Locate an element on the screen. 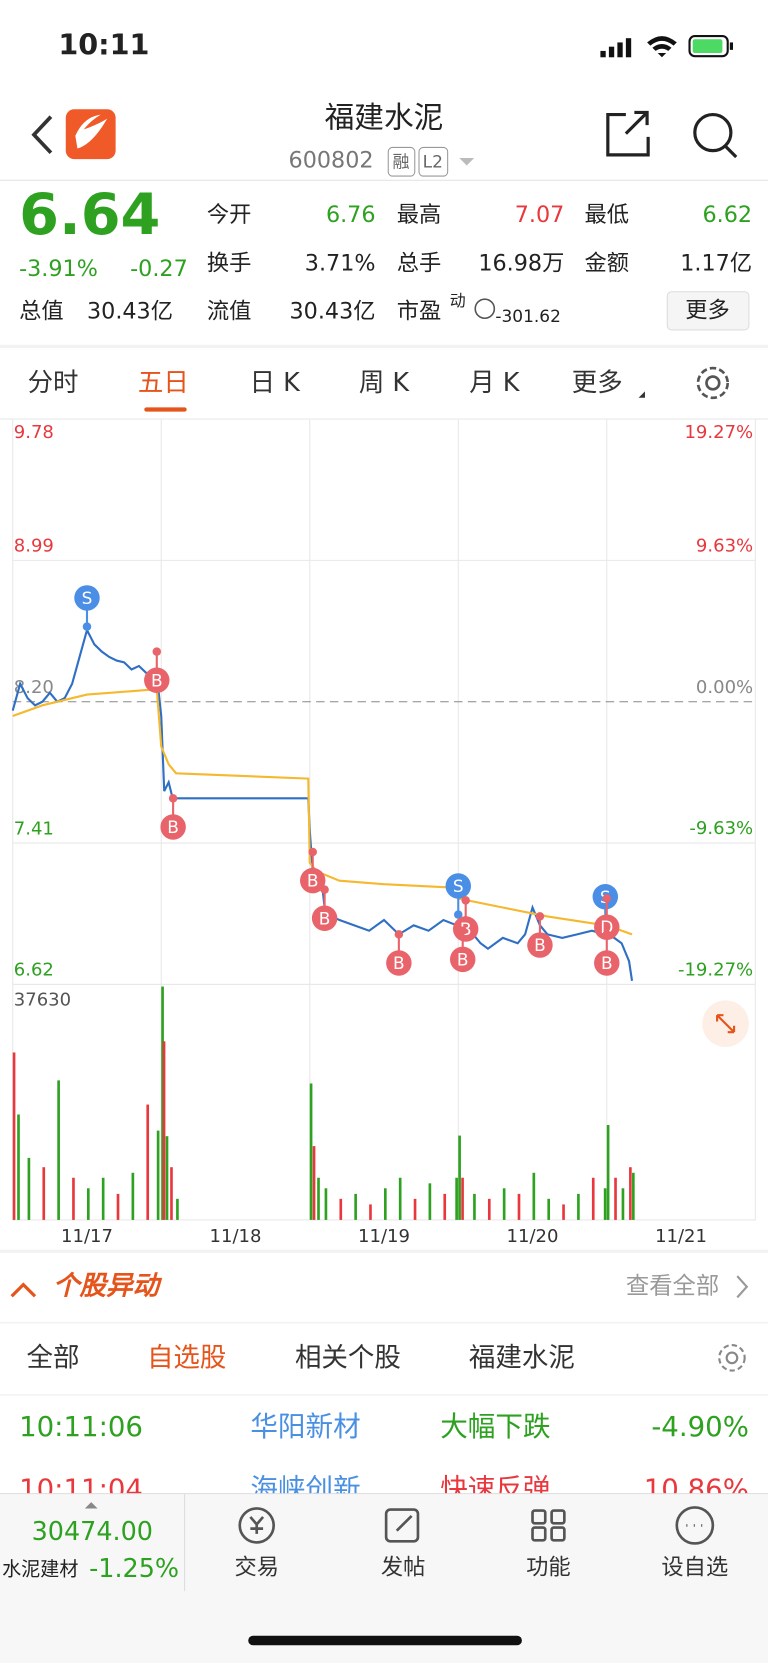 The height and width of the screenshot is (1663, 768). tab: 分时 is located at coordinates (53, 383).